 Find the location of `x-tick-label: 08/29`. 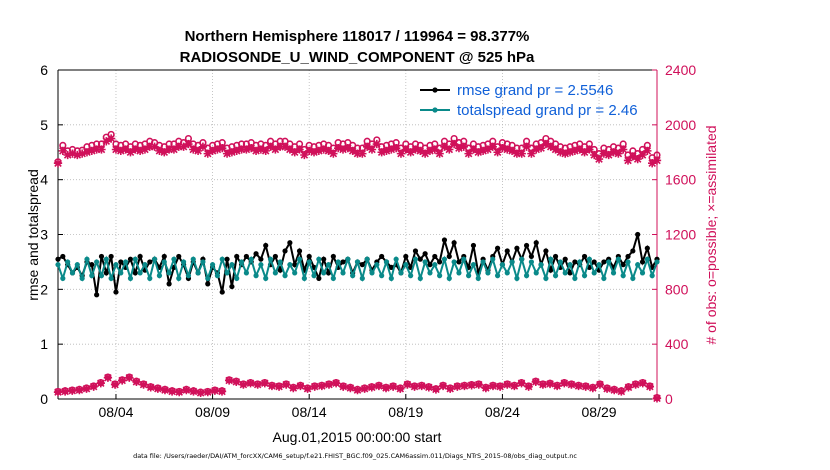

x-tick-label: 08/29 is located at coordinates (599, 412).